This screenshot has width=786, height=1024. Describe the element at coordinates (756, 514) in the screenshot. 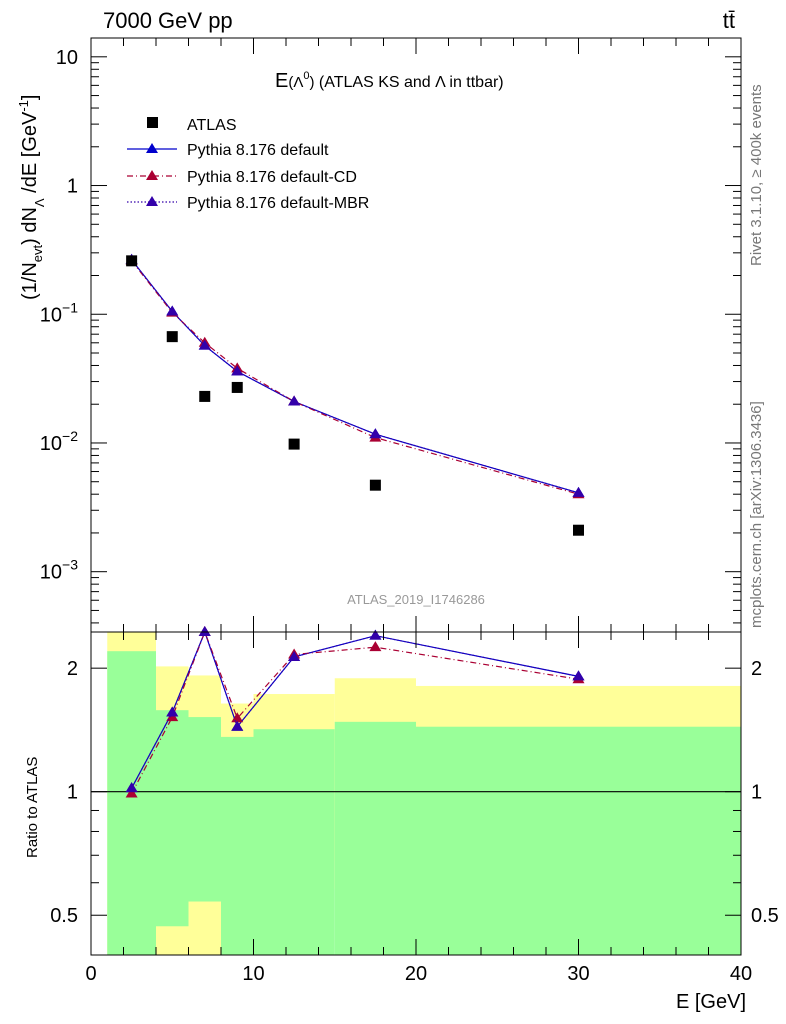

I see `source-label: mcplots.cern.ch [arXiv:1306.3436]` at that location.